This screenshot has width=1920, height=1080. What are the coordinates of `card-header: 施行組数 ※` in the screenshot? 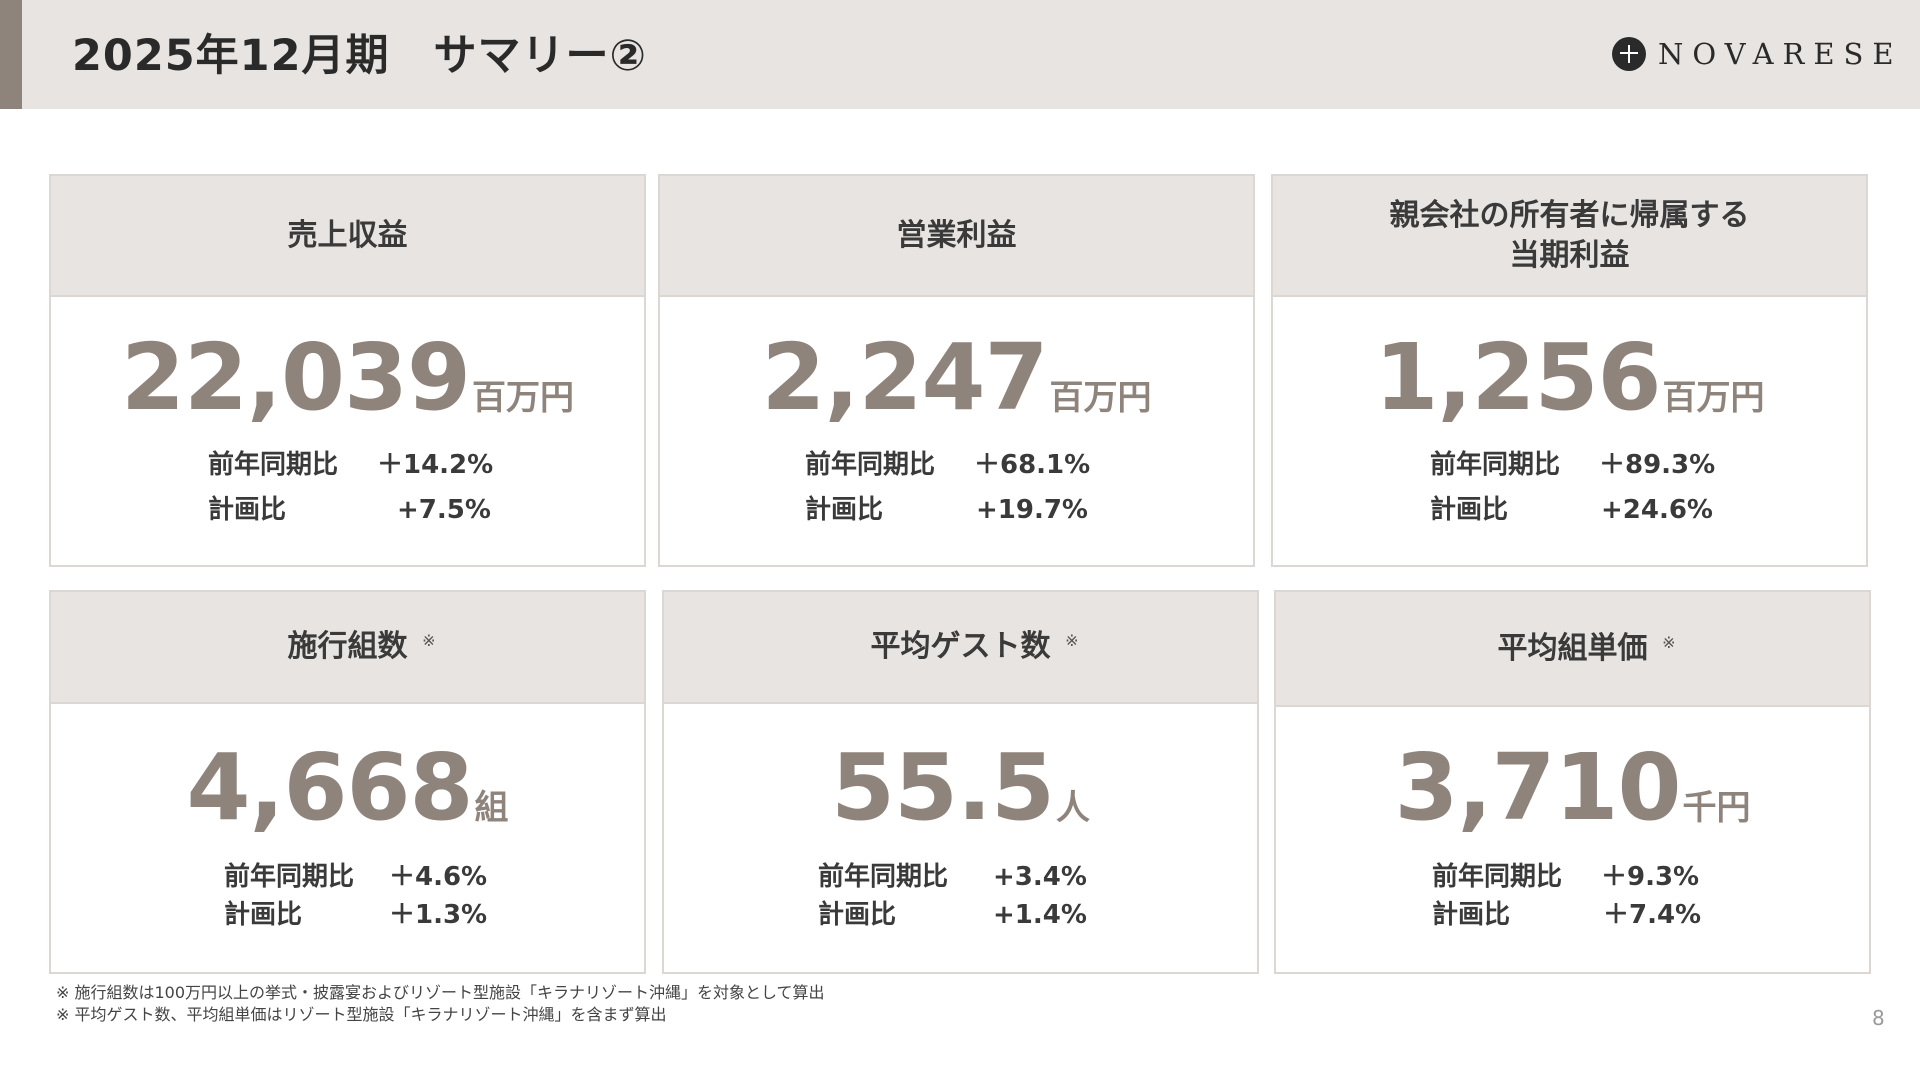 It's located at (347, 648).